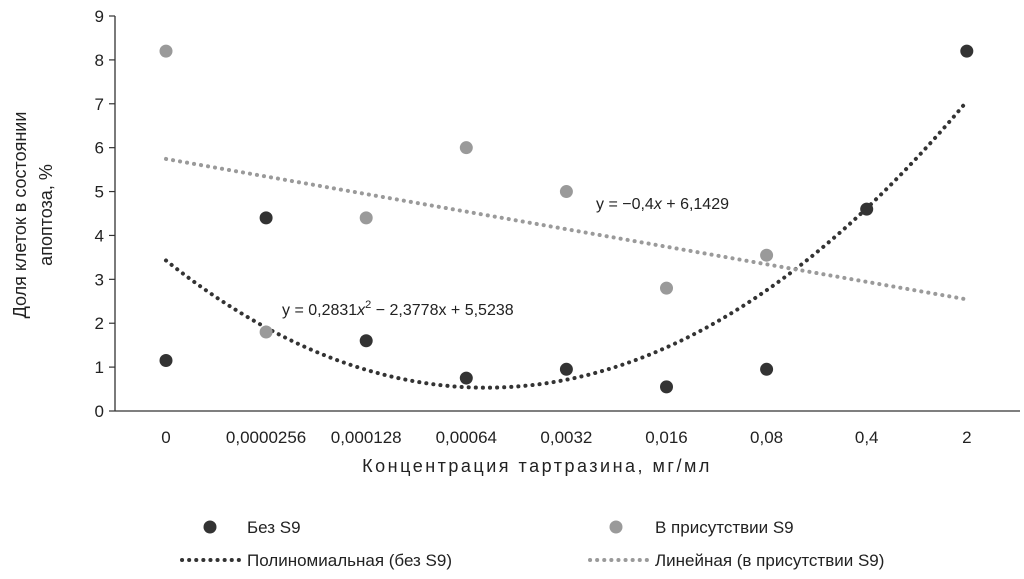  I want to click on x-tick-label: 0,4, so click(867, 437).